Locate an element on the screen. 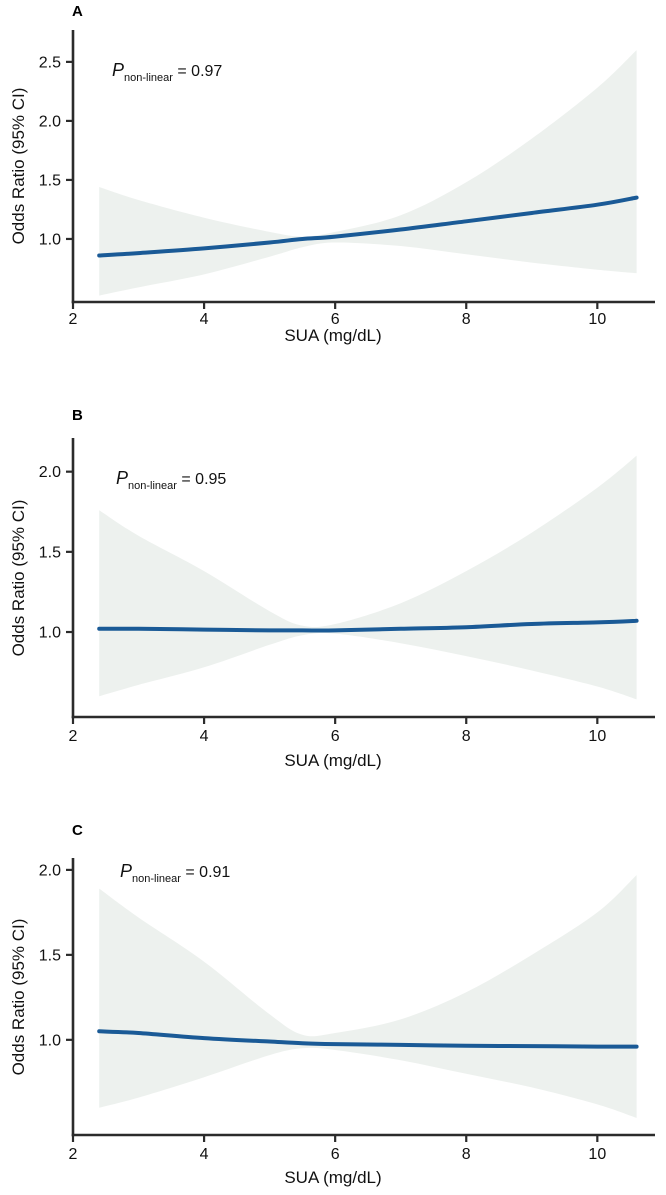  panel-b-label: B is located at coordinates (78, 415).